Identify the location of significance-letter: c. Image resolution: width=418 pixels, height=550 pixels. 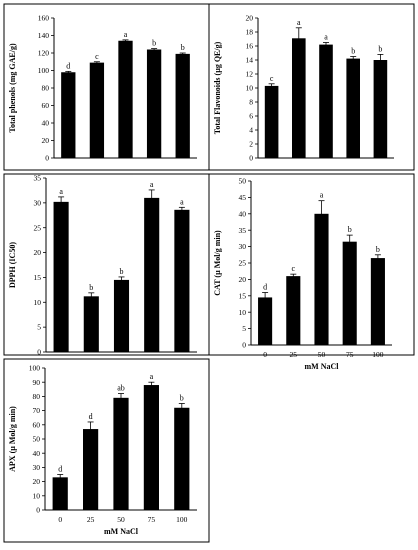
(97, 56).